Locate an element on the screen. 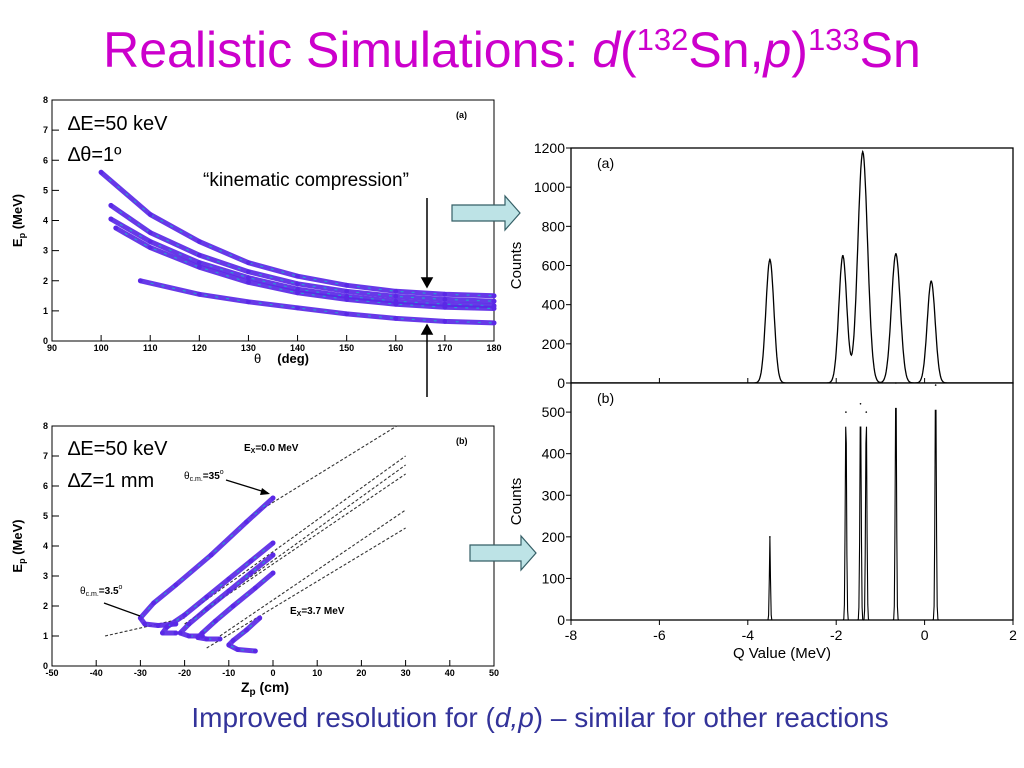  caption-prefix: Improved resolution for ( is located at coordinates (343, 717).